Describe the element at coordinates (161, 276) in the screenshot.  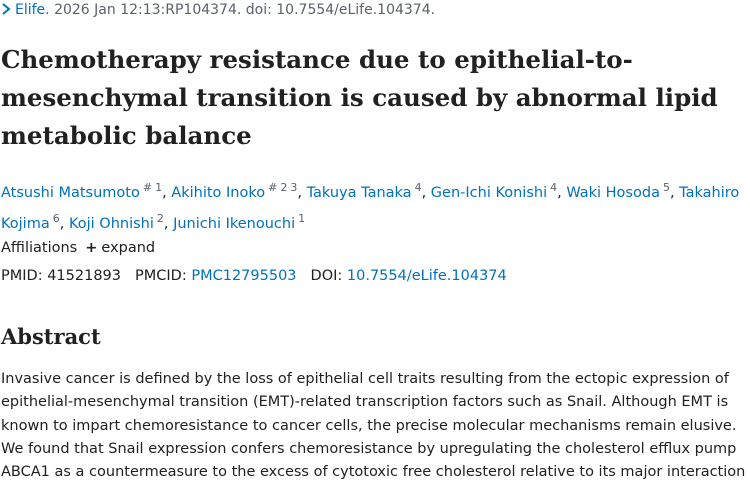
I see `identifier-label: PMCID:` at that location.